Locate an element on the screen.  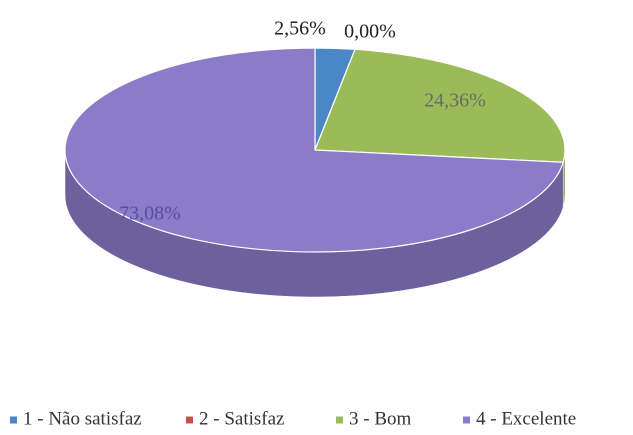
pie-slice is located at coordinates (440, 105).